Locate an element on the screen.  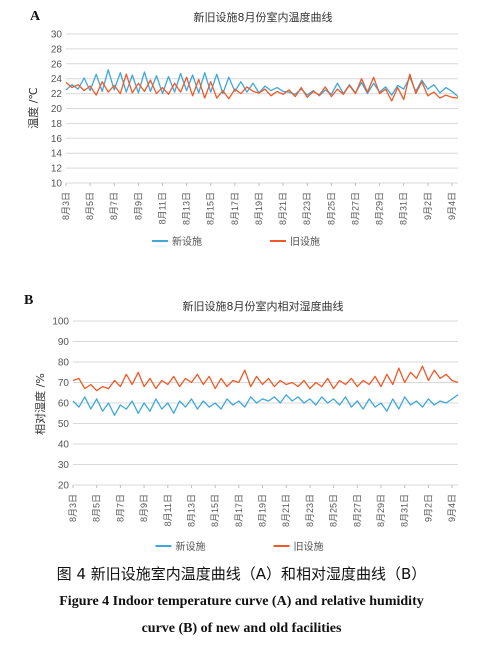
y-tick-label: 100 is located at coordinates (60, 322).